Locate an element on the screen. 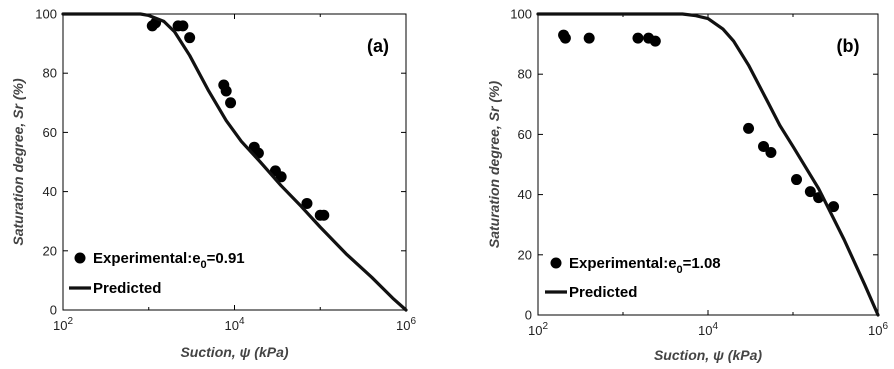 Image resolution: width=894 pixels, height=369 pixels. panel-label: (a) is located at coordinates (378, 46).